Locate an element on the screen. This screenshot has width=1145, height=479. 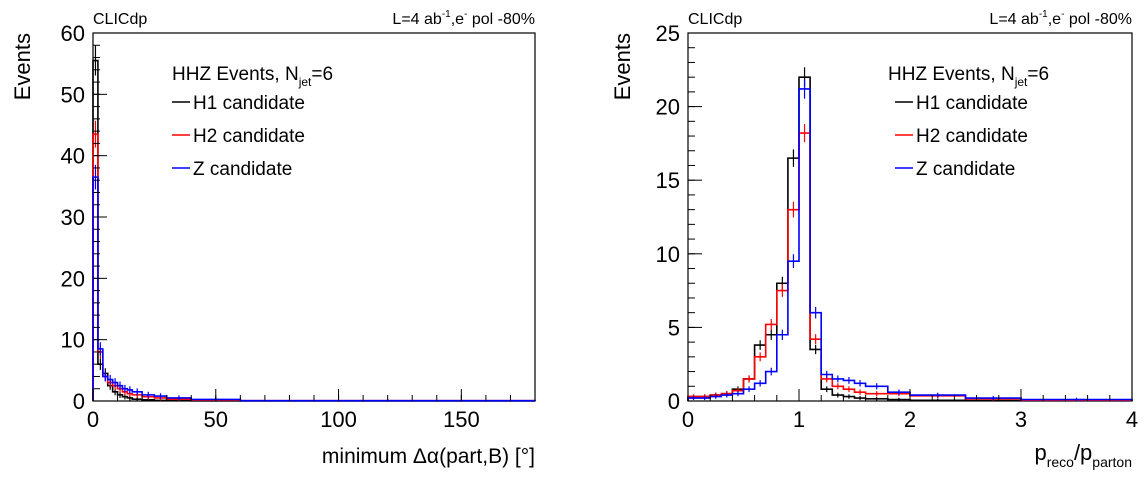
x-tick-label: 3 is located at coordinates (1021, 419).